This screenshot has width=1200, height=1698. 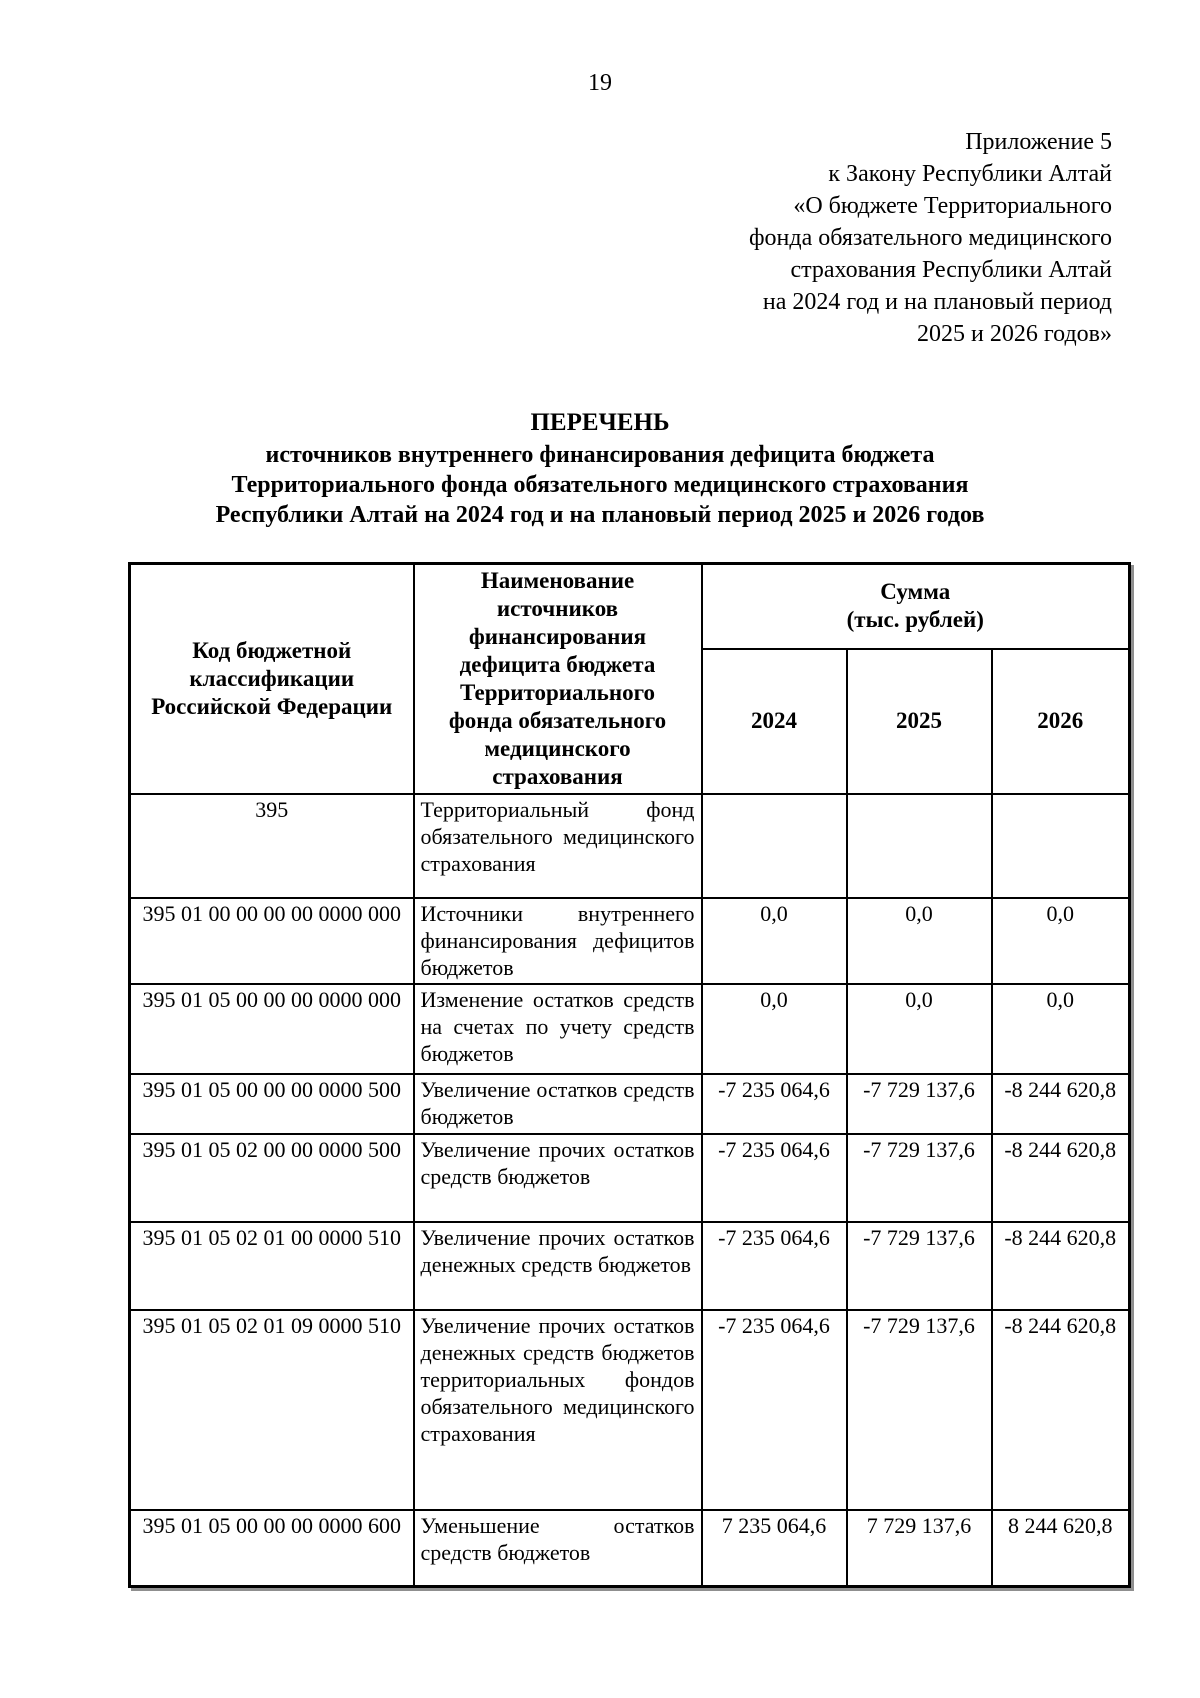 I want to click on header-name-line: страхования, so click(x=557, y=776).